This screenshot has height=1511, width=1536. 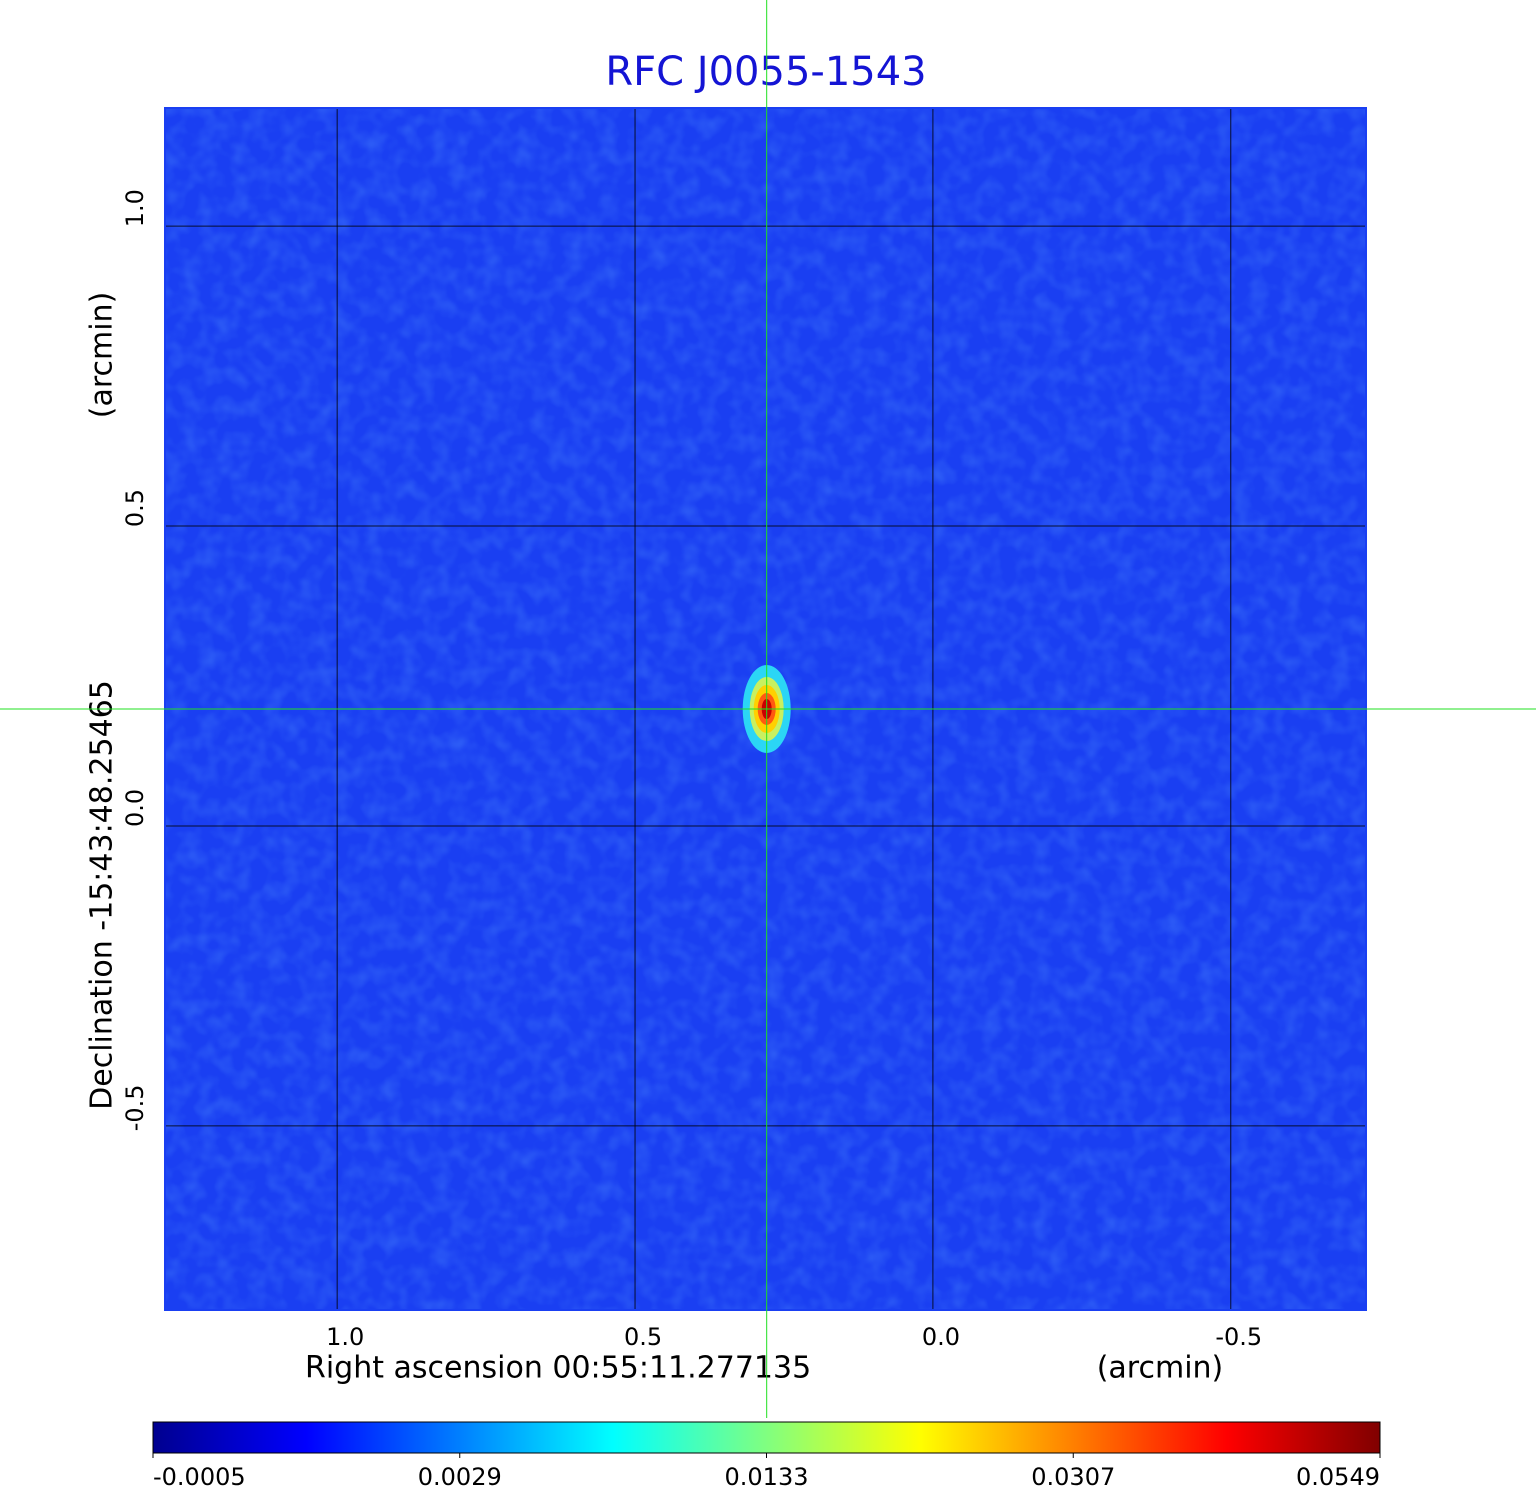 I want to click on x-axis-unit: (arcmin), so click(x=1160, y=1368).